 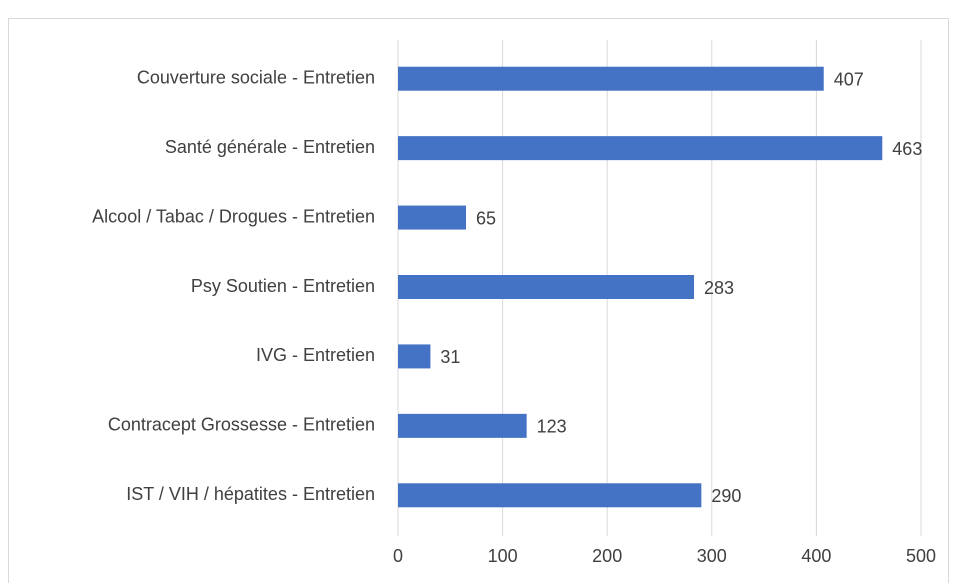 I want to click on data-label: 407, so click(x=849, y=79).